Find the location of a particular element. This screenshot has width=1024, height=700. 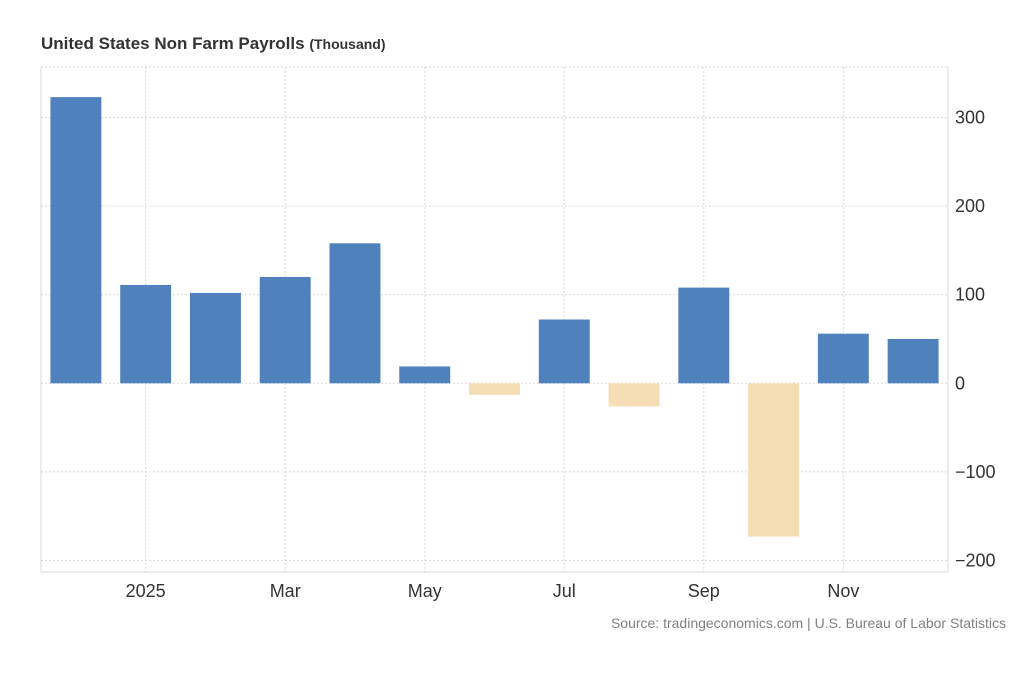

chart-title-unit: (Thousand) is located at coordinates (347, 44).